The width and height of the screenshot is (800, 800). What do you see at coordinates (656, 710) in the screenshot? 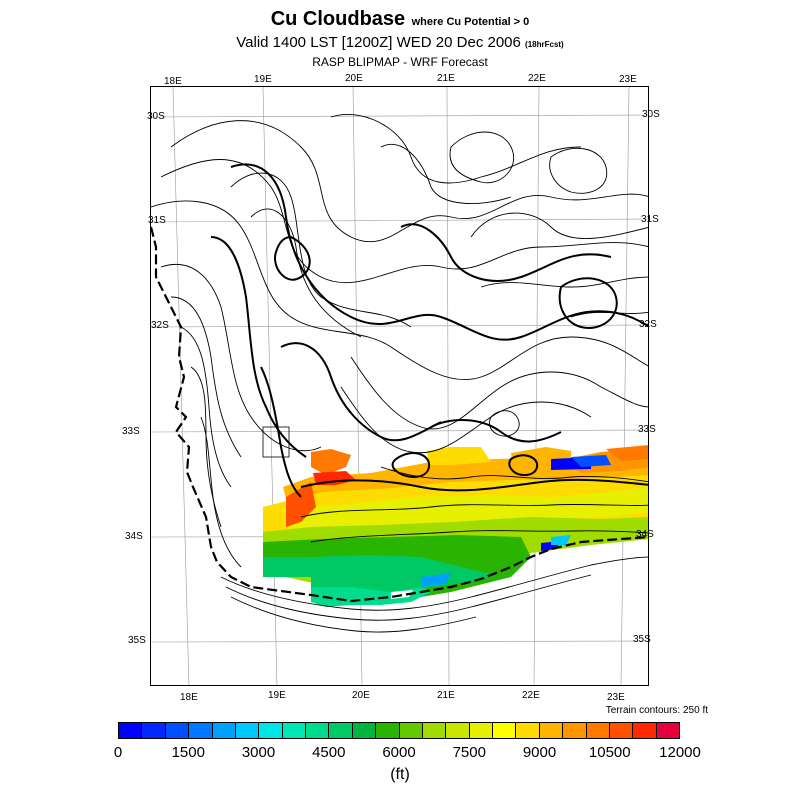
I see `terrain-note: Terrain contours: 250 ft` at bounding box center [656, 710].